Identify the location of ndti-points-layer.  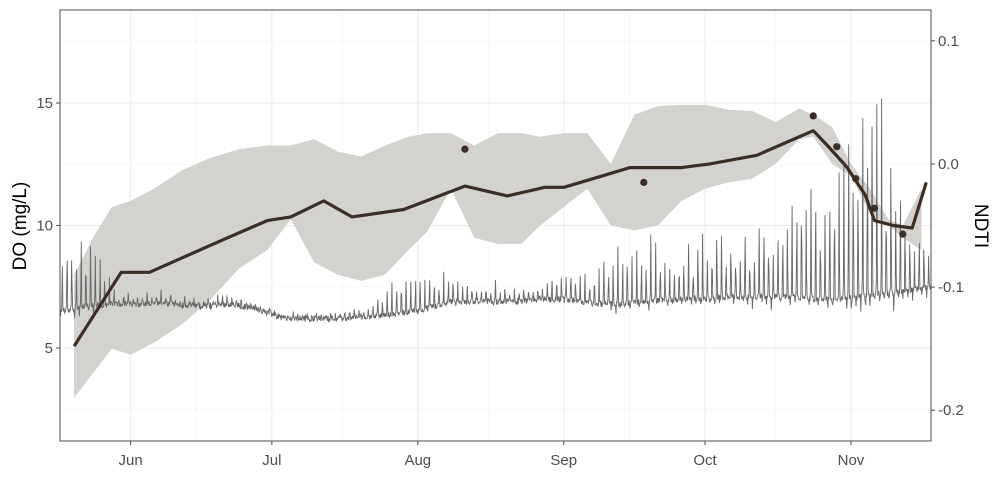
(684, 175).